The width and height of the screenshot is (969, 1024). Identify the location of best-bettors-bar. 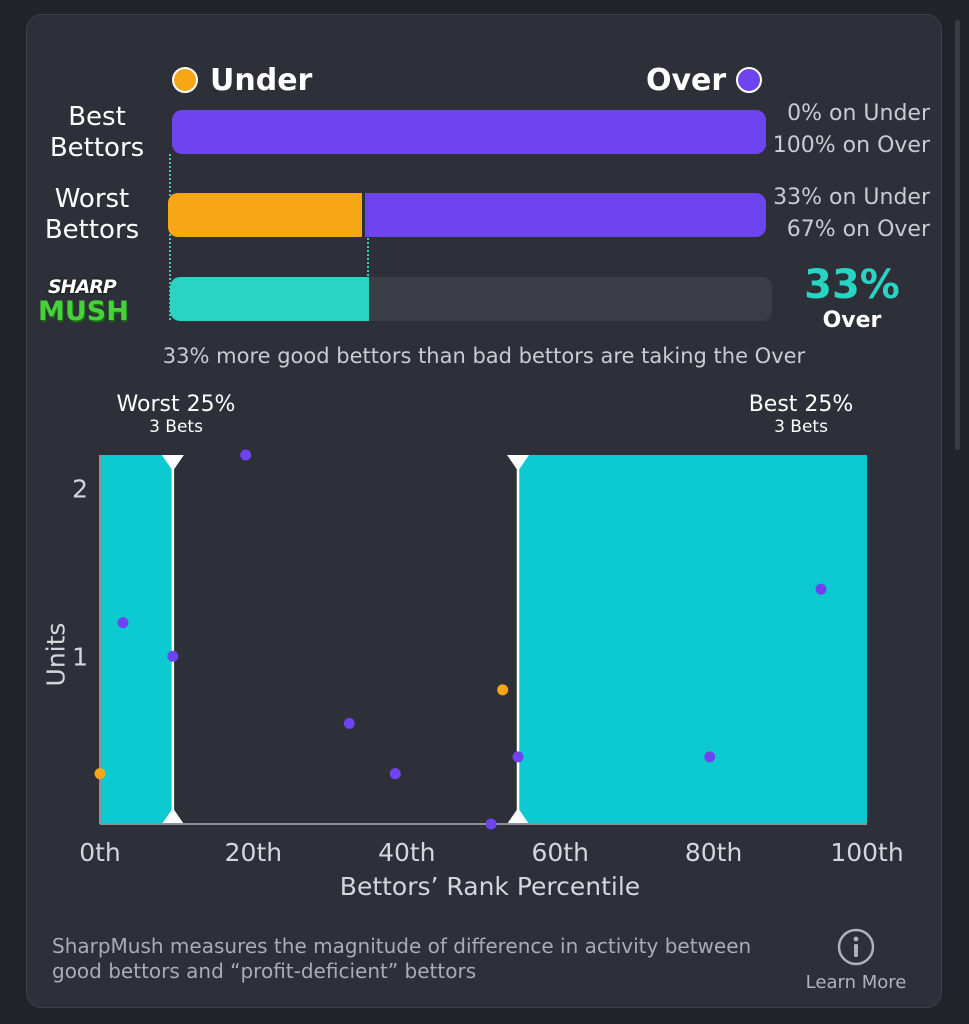
(469, 132).